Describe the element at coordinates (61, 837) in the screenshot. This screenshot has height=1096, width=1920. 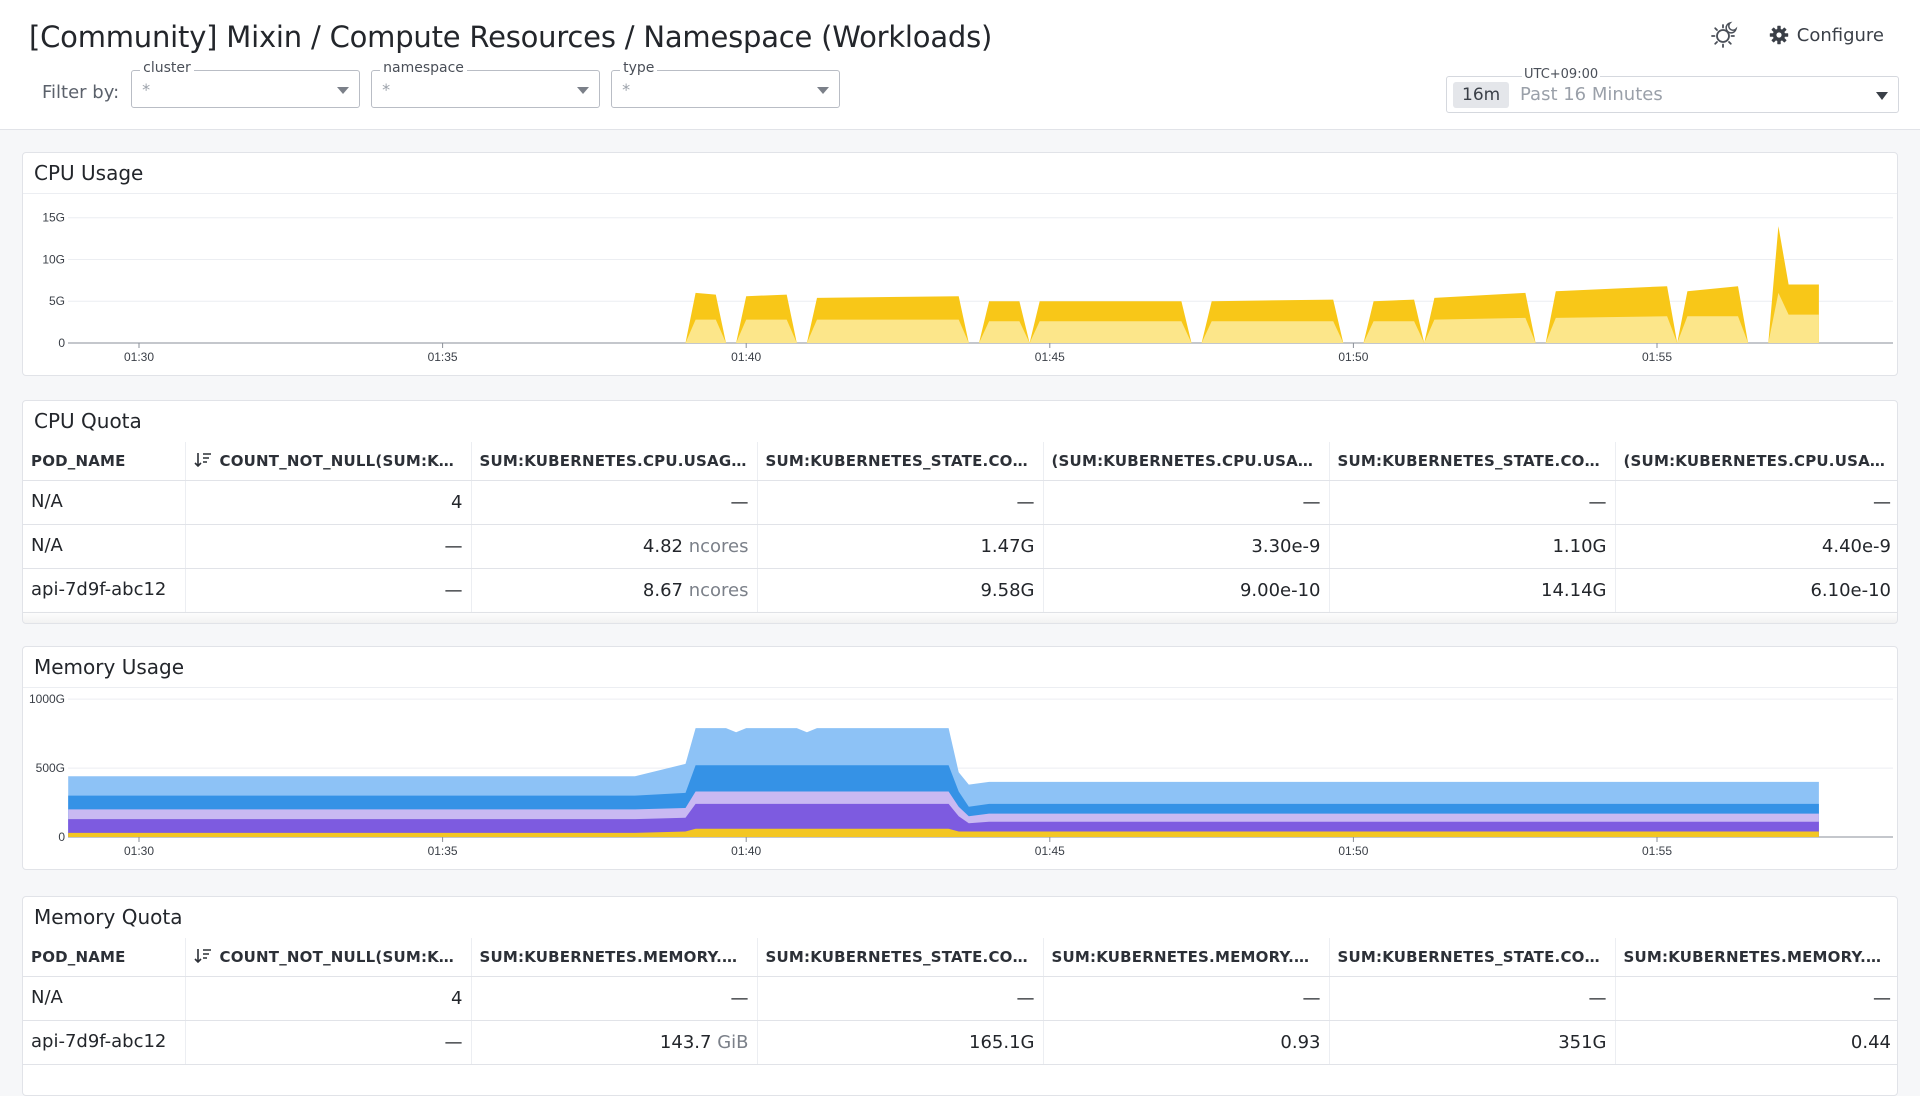
I see `y-tick-label: 0` at that location.